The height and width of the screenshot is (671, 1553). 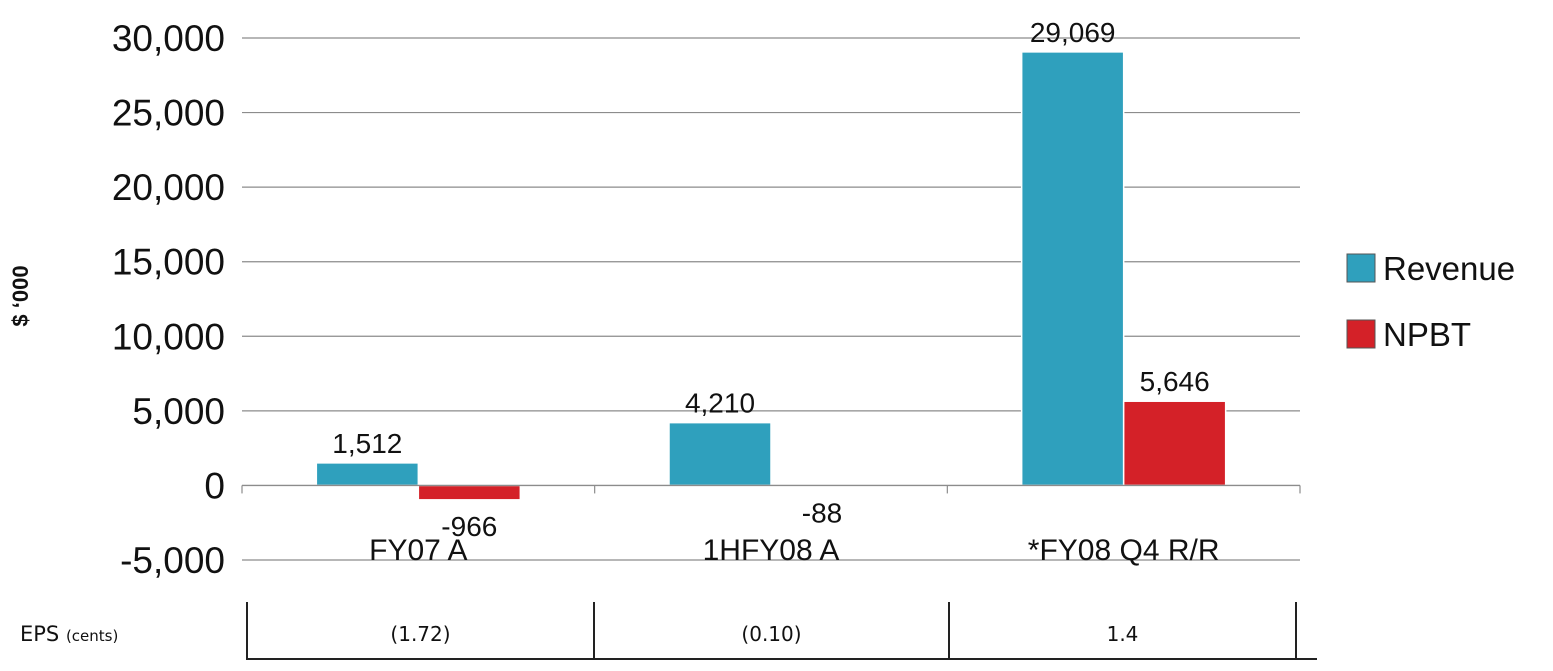 What do you see at coordinates (168, 113) in the screenshot?
I see `y-tick-label: 25,000` at bounding box center [168, 113].